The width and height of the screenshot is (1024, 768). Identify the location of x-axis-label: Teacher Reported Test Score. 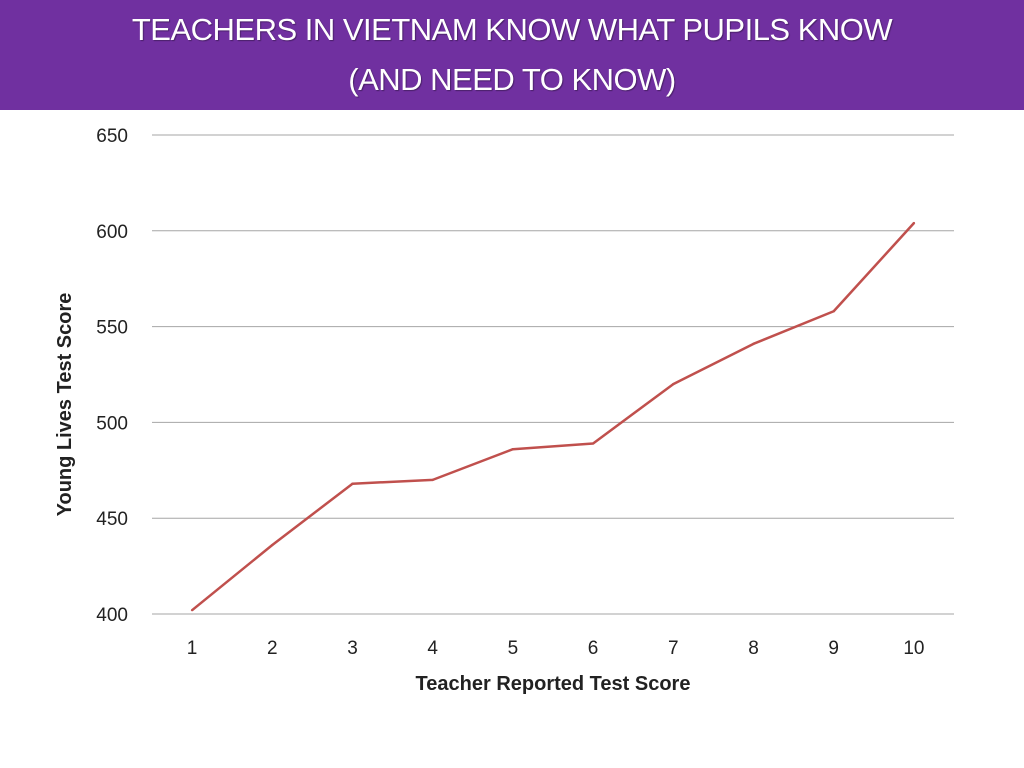
(553, 684).